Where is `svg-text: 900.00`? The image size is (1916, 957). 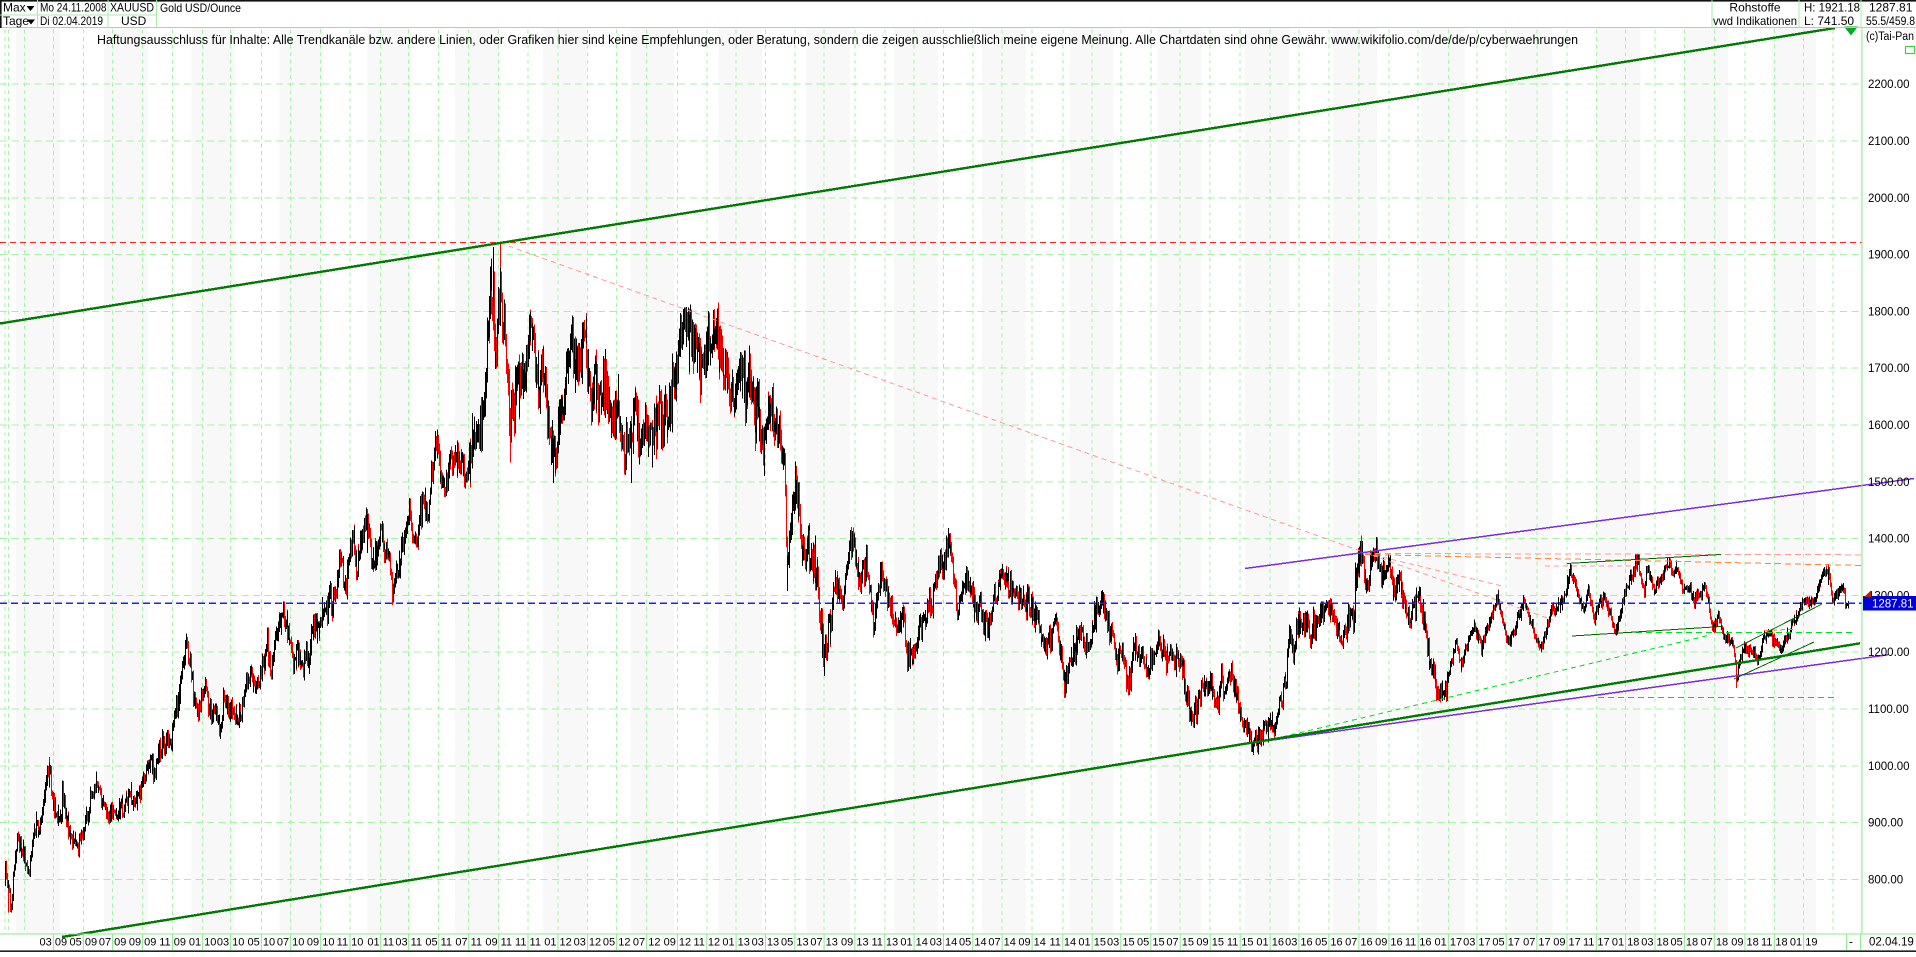
svg-text: 900.00 is located at coordinates (1885, 824).